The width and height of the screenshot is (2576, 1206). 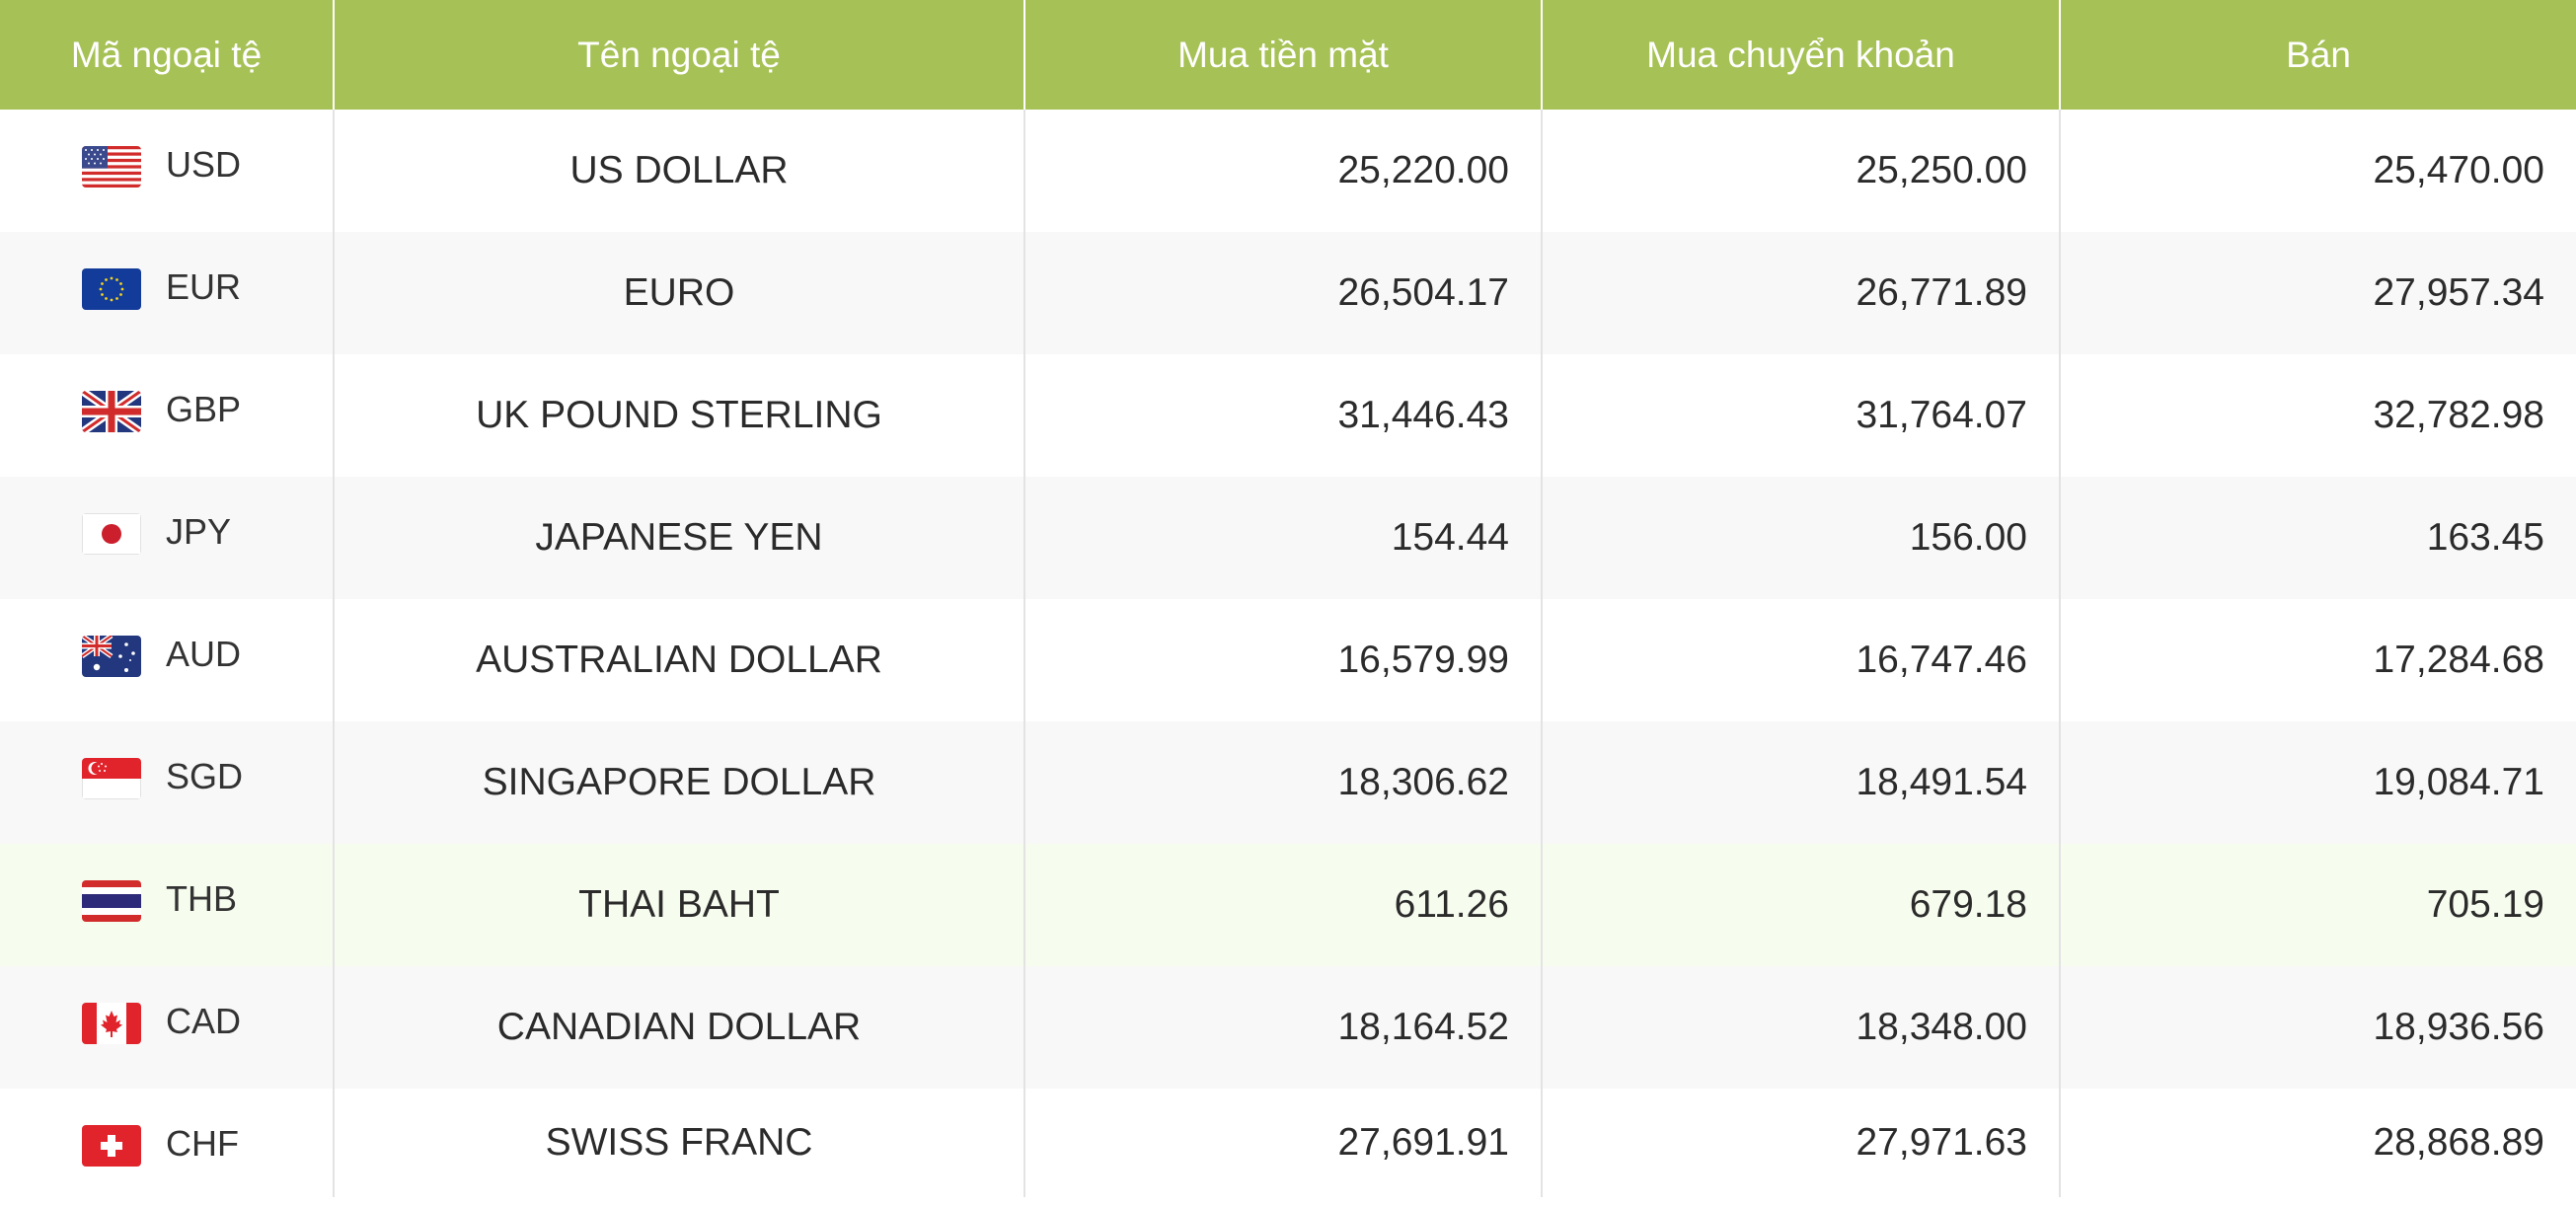 What do you see at coordinates (679, 55) in the screenshot?
I see `header-currency-name: Tên ngoại tệ` at bounding box center [679, 55].